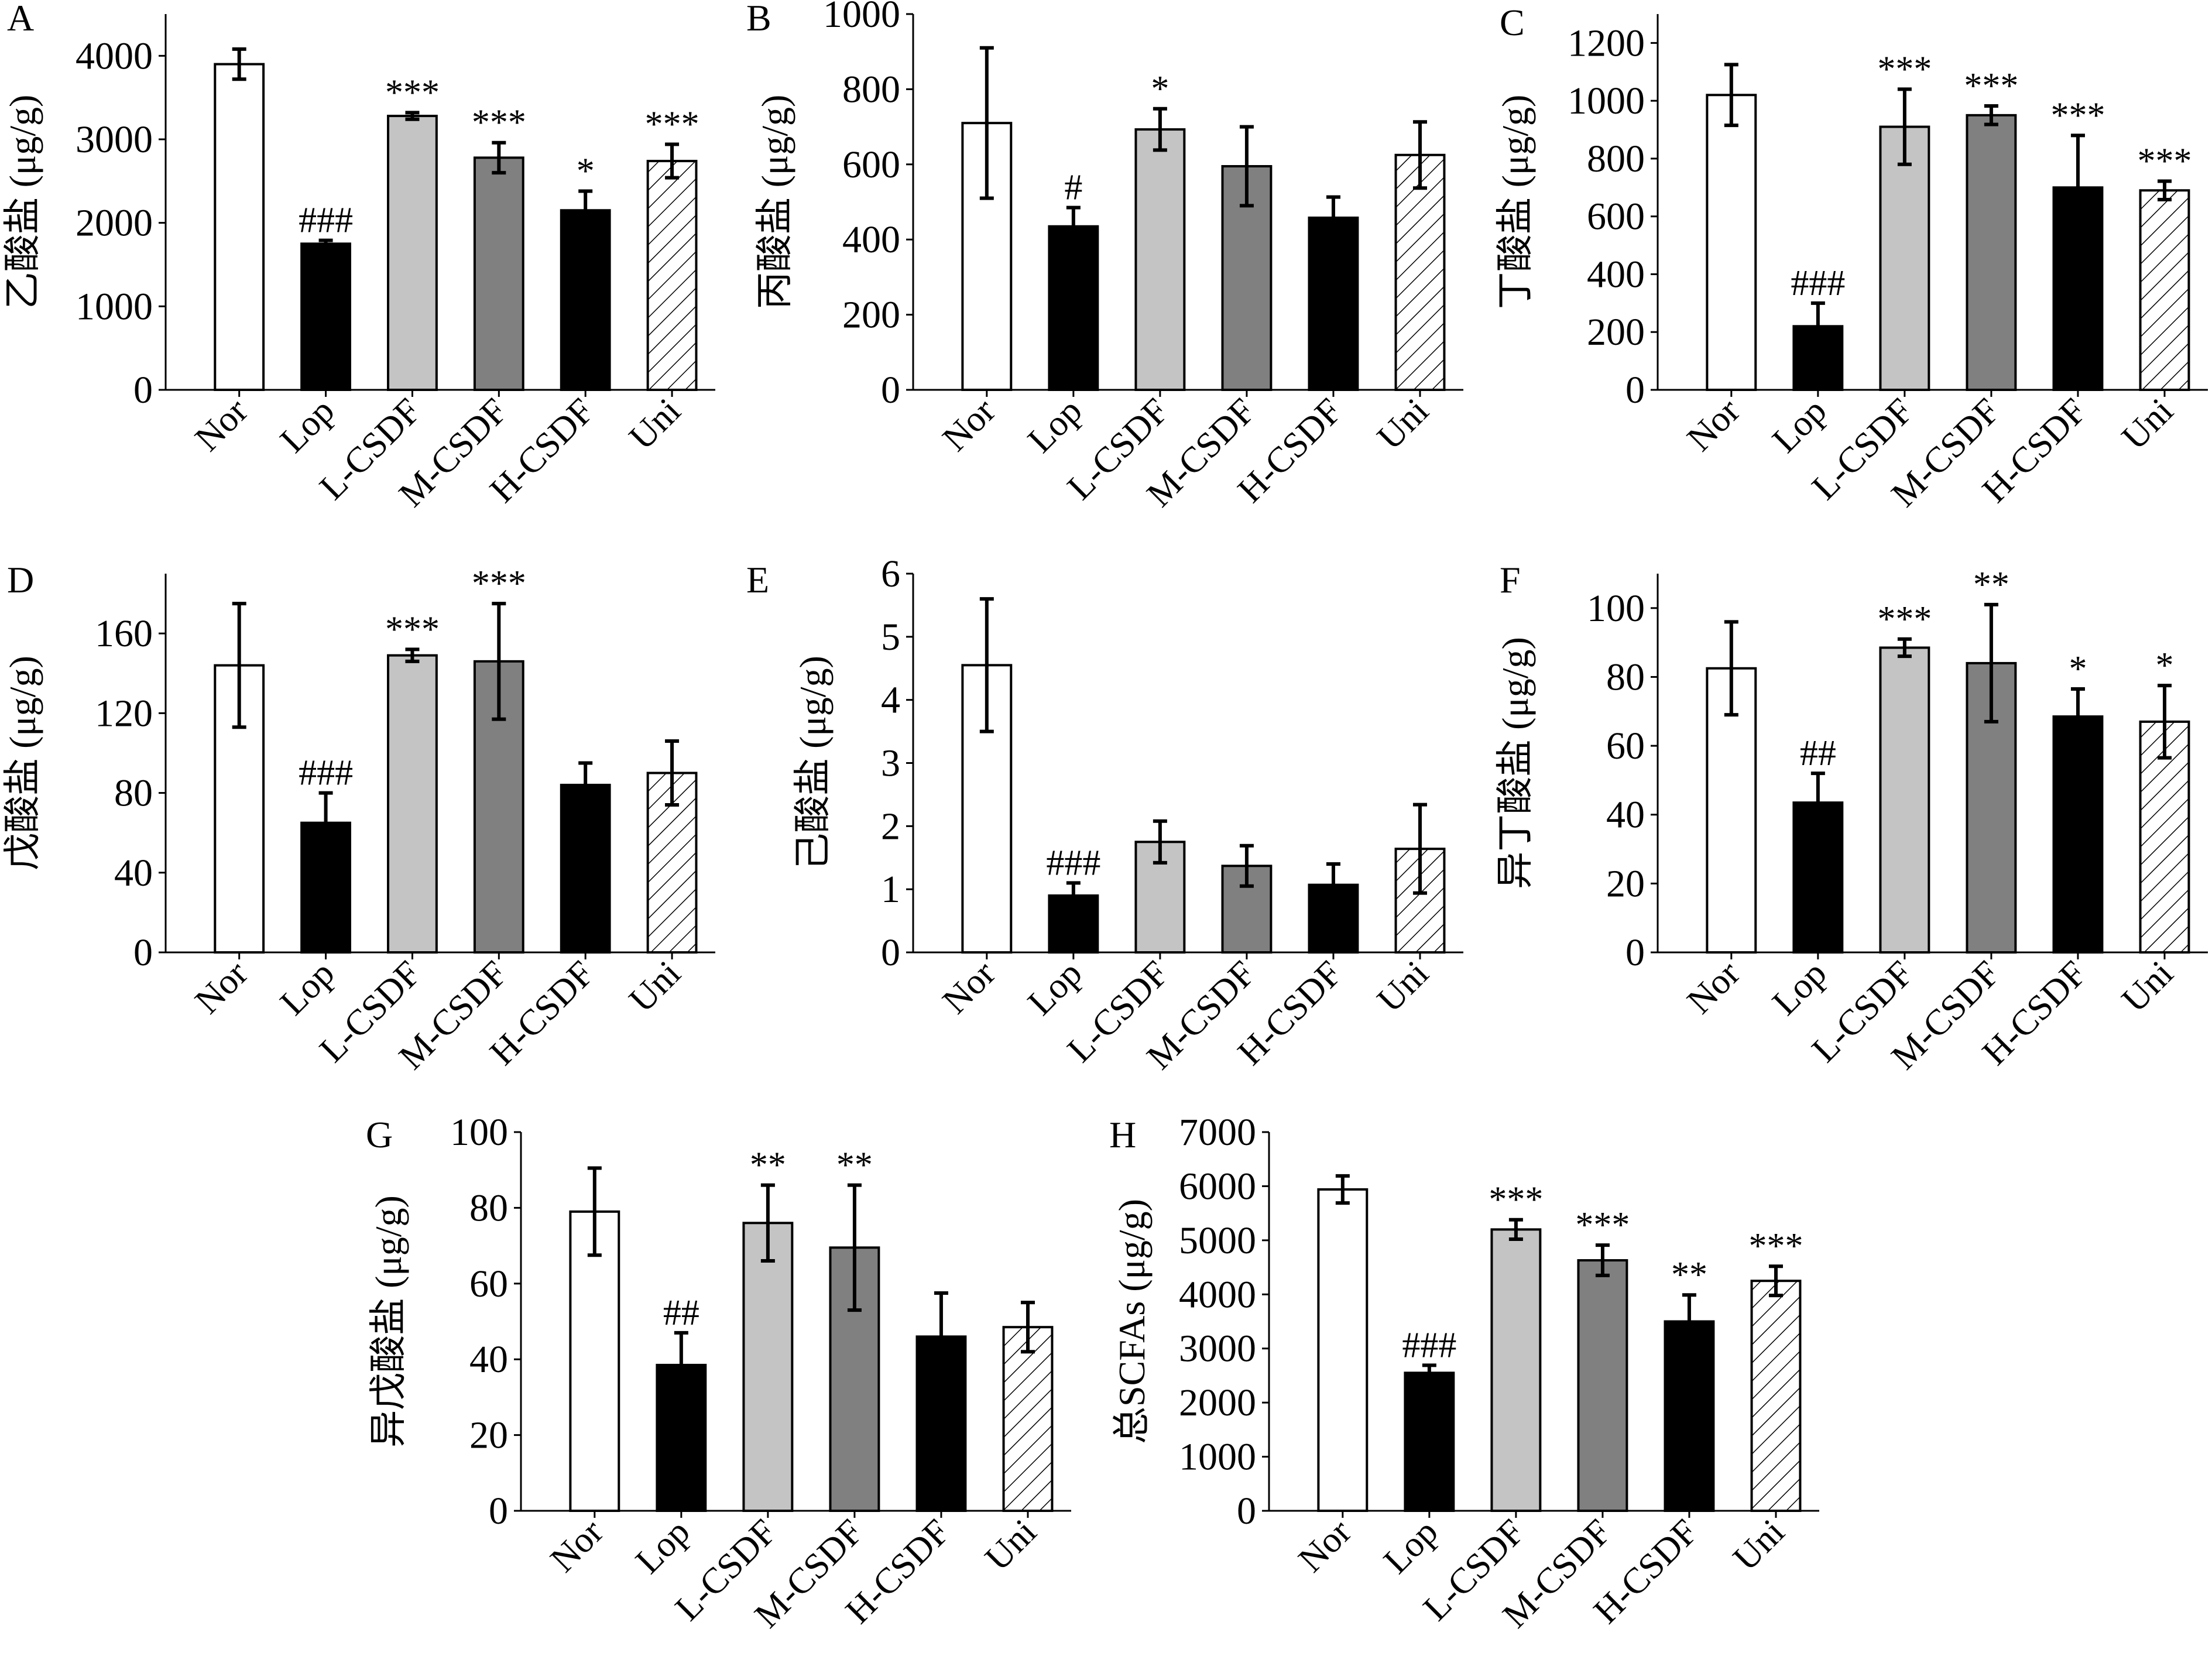 The image size is (2212, 1663). Describe the element at coordinates (854, 1165) in the screenshot. I see `significance-label: **` at that location.